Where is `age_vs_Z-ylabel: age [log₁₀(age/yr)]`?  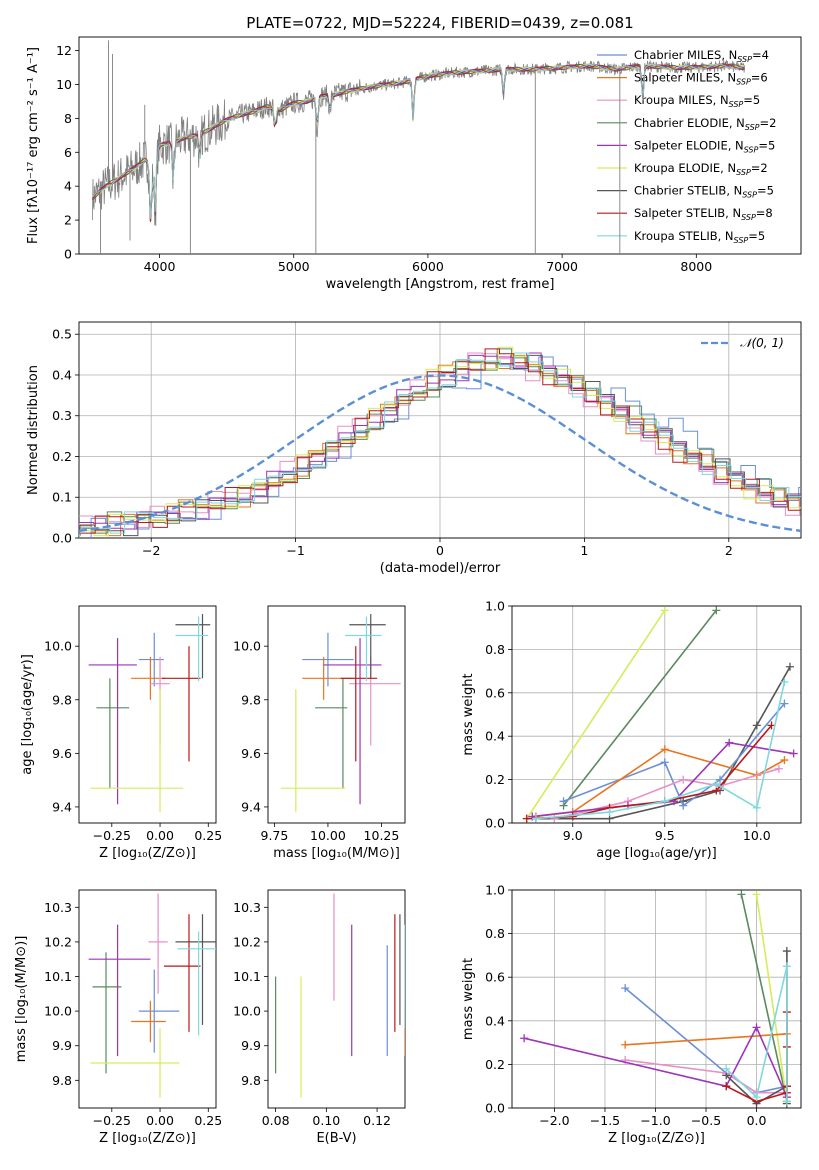
age_vs_Z-ylabel: age [log₁₀(age/yr)] is located at coordinates (27, 714).